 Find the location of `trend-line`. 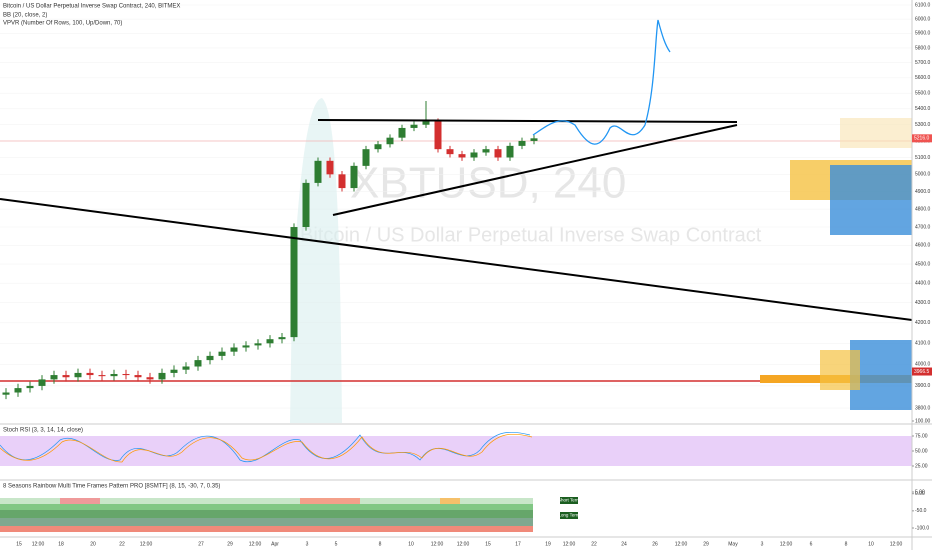

trend-line is located at coordinates (535, 170).